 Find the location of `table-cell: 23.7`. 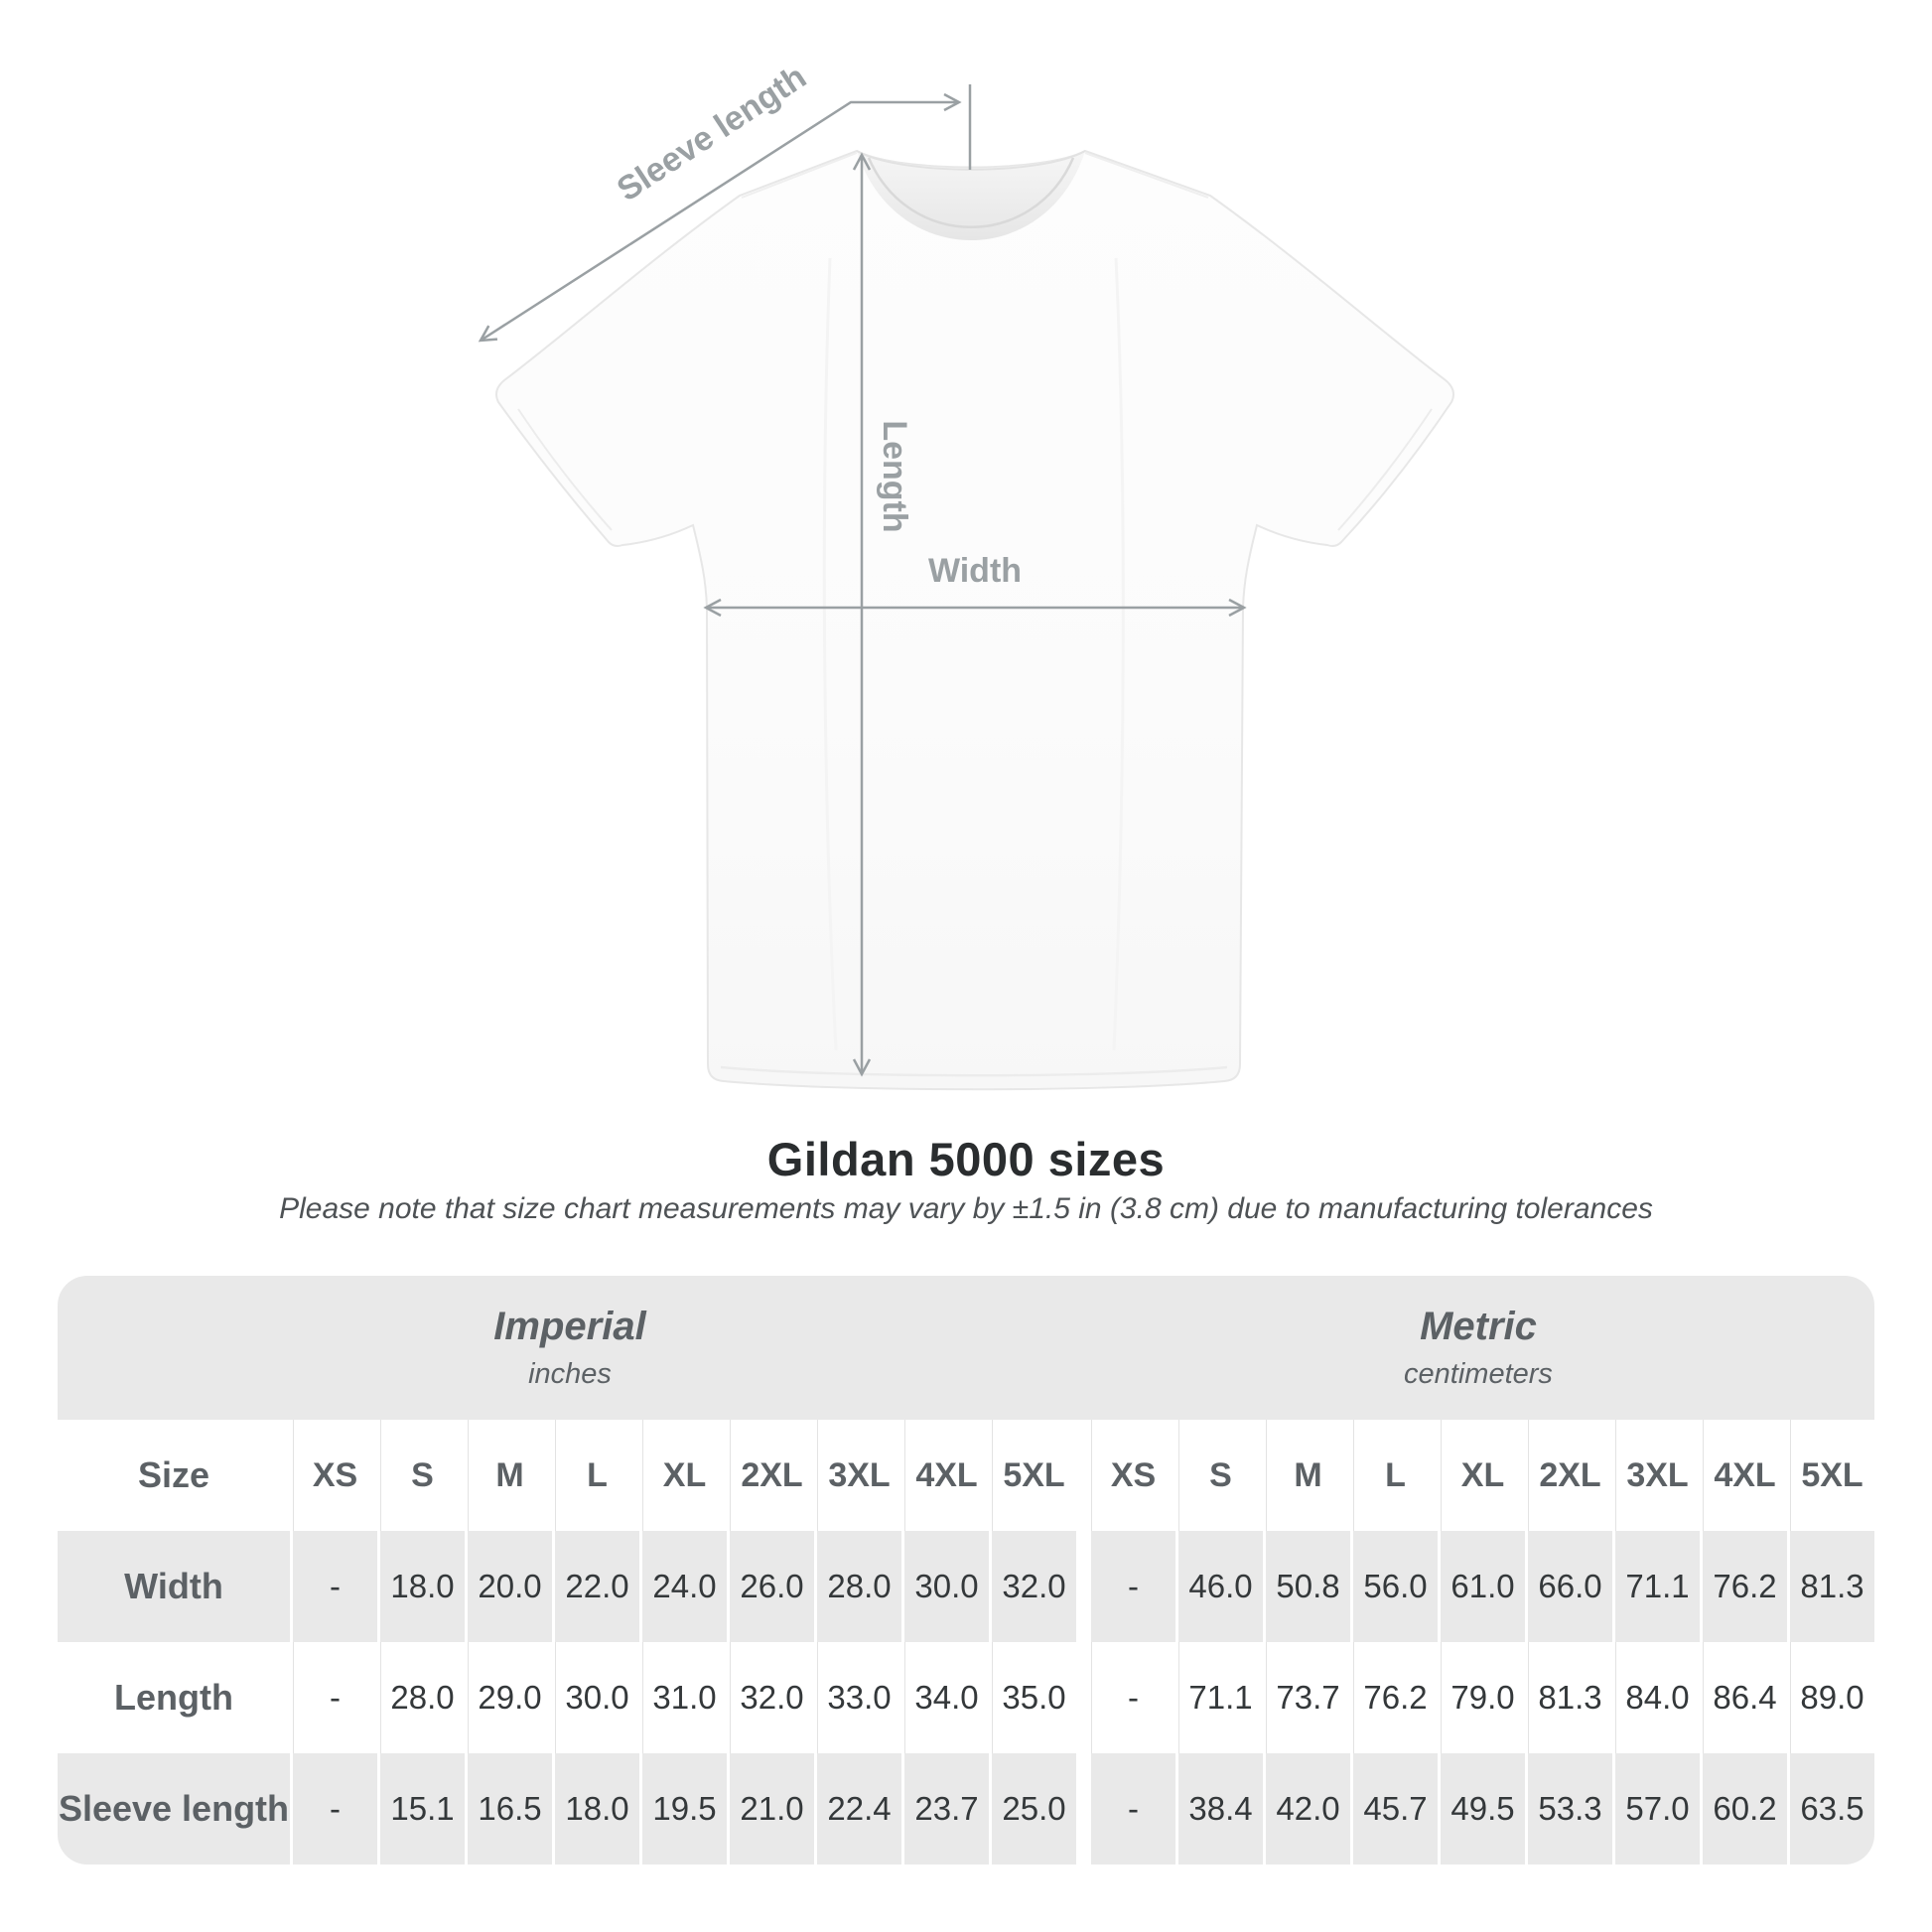

table-cell: 23.7 is located at coordinates (945, 1809).